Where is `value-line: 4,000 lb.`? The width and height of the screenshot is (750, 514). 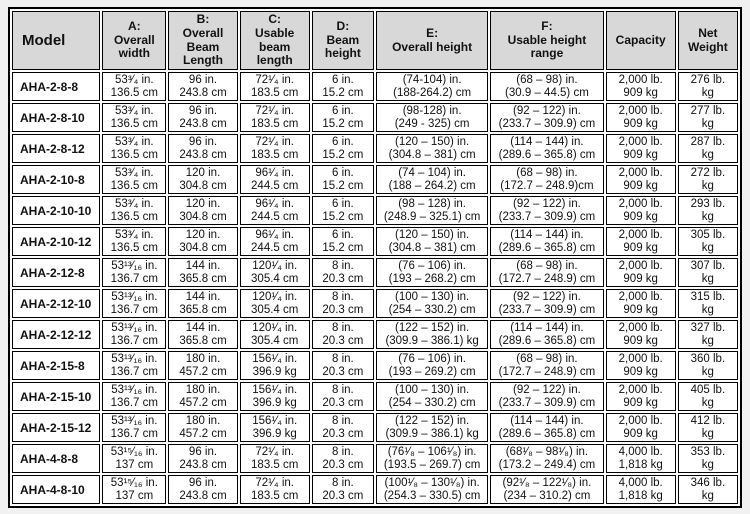 value-line: 4,000 lb. is located at coordinates (640, 451).